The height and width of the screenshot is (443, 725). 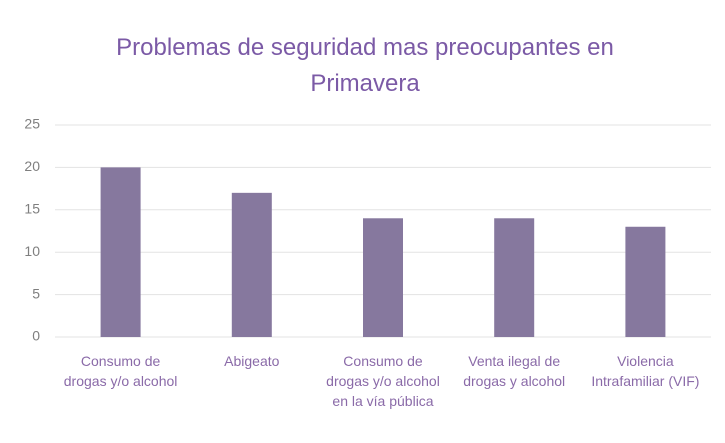 What do you see at coordinates (514, 371) in the screenshot?
I see `x-tick-label: Venta ilegal de drogas y alcohol` at bounding box center [514, 371].